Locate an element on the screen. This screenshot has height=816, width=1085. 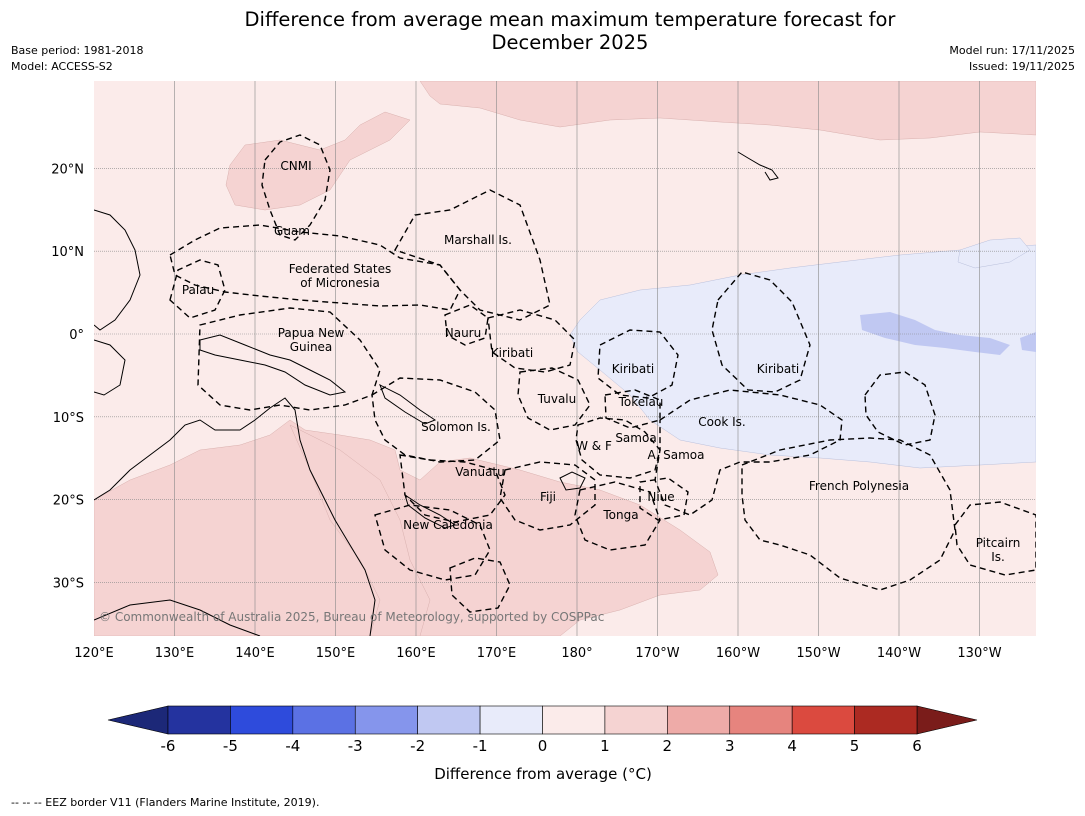
place-label-line: Tonga is located at coordinates (620, 515).